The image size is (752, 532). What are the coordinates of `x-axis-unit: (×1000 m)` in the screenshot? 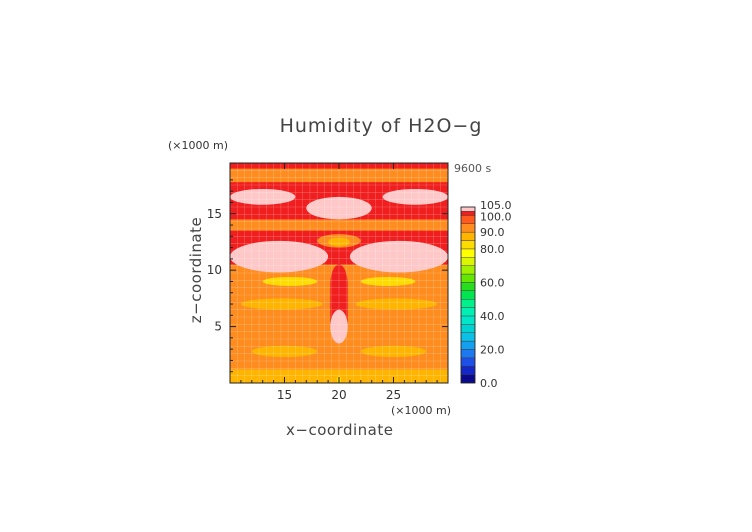 It's located at (421, 410).